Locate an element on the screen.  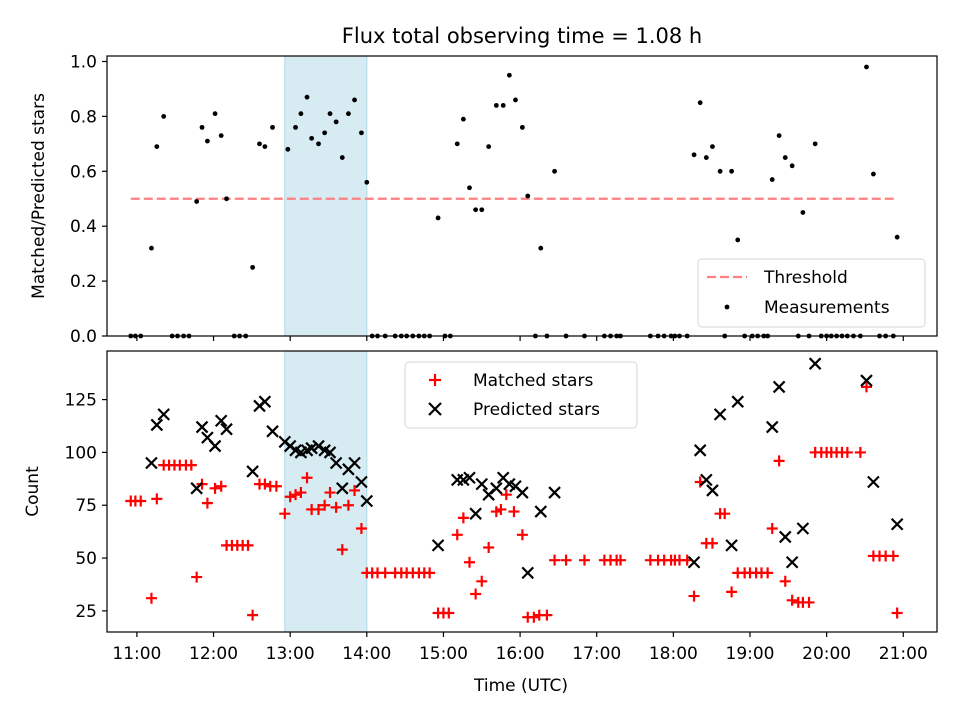
x-tick-label: 13:00 is located at coordinates (290, 654).